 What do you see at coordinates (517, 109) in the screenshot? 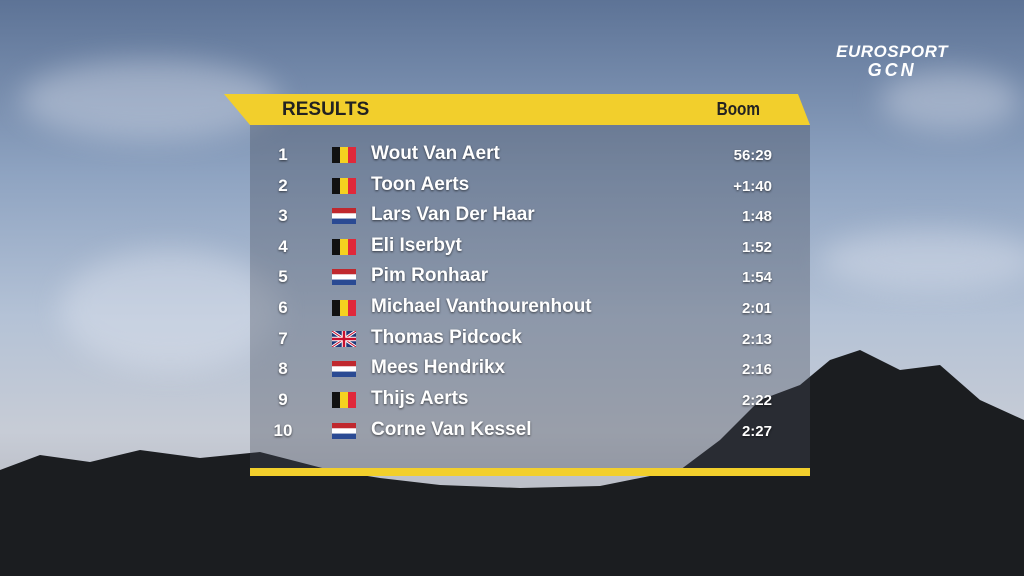
I see `header-bar` at bounding box center [517, 109].